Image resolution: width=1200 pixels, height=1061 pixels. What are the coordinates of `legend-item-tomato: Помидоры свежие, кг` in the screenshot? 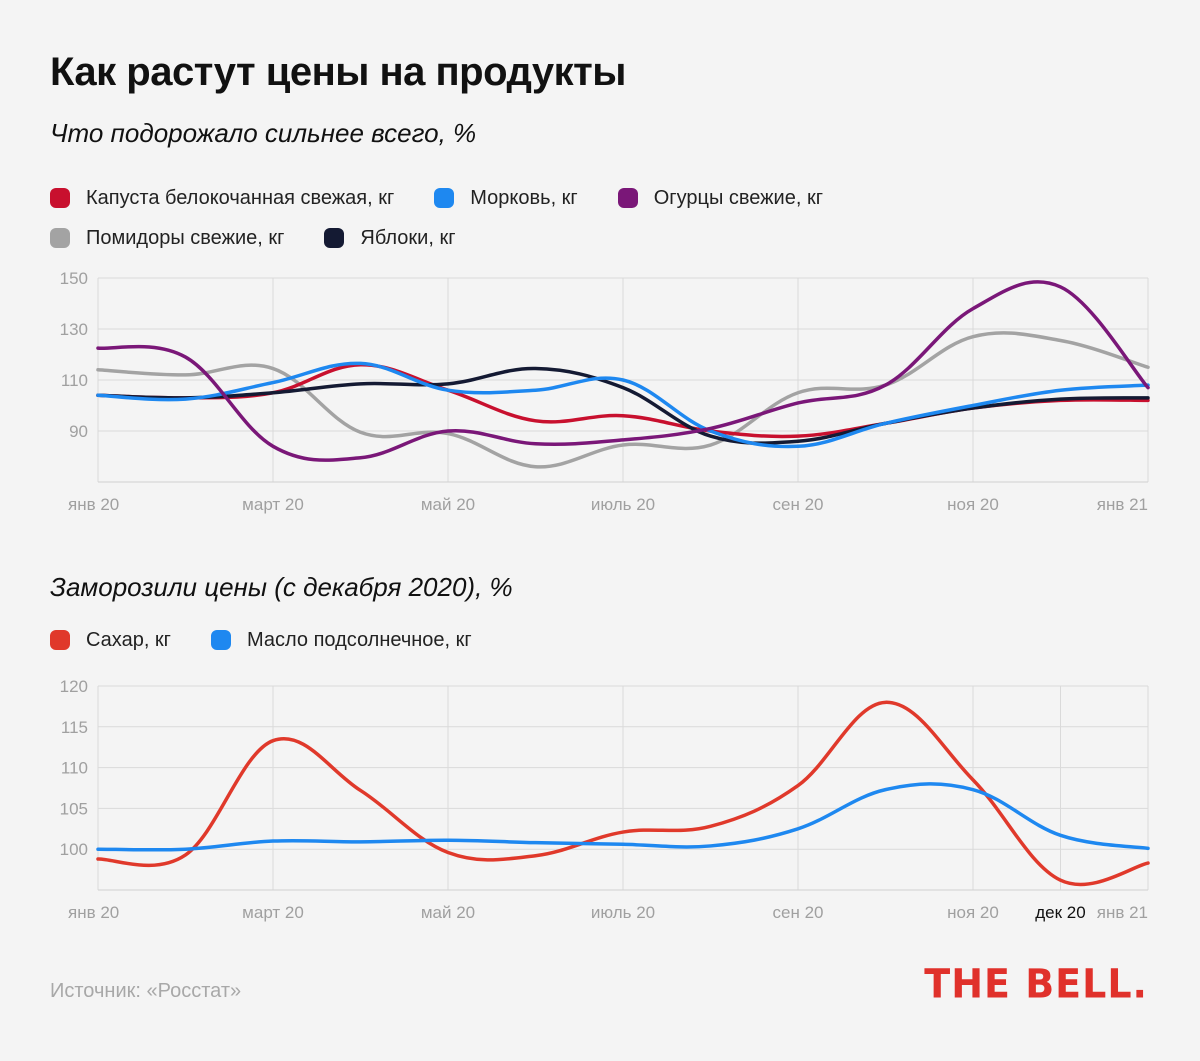 It's located at (167, 238).